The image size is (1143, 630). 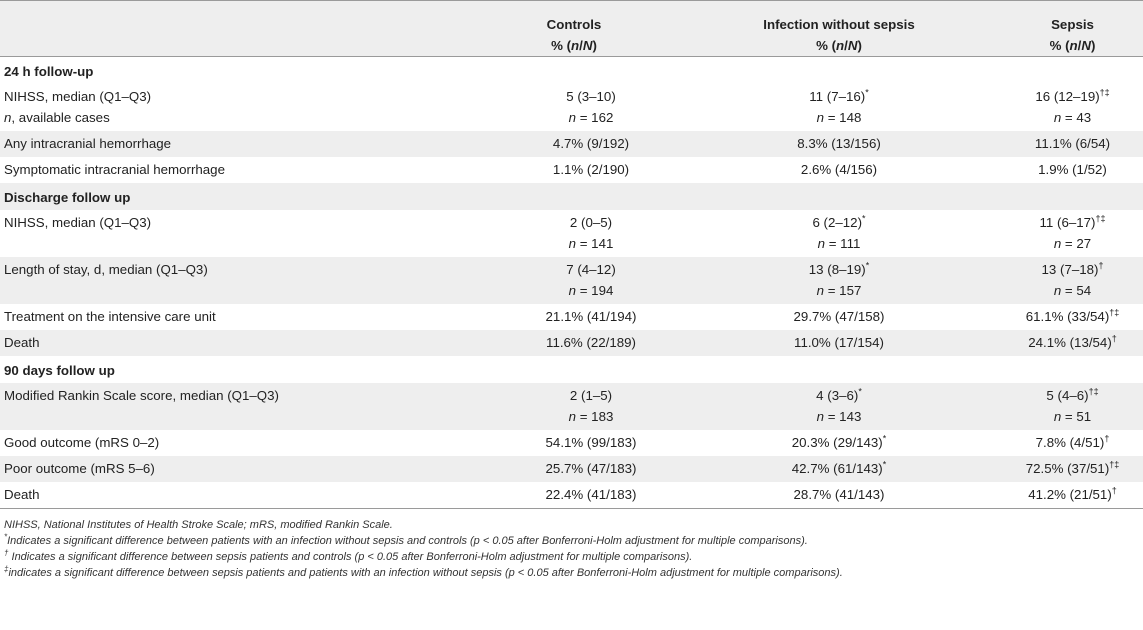 I want to click on section-row: Discharge follow up, so click(x=571, y=196).